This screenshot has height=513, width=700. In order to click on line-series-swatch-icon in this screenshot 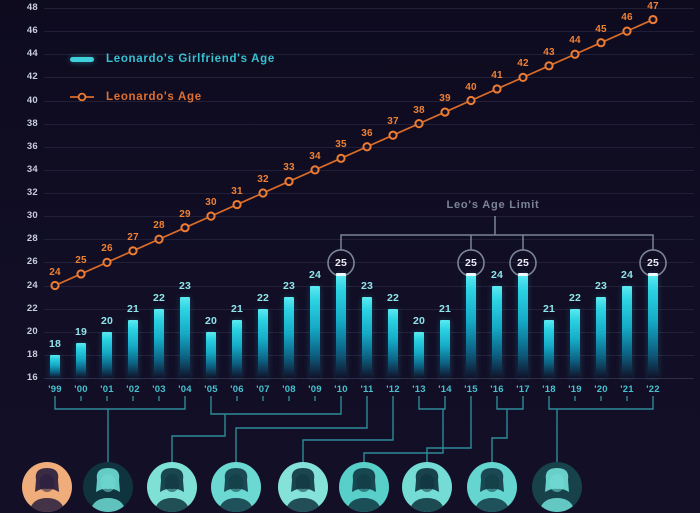, I will do `click(82, 97)`.